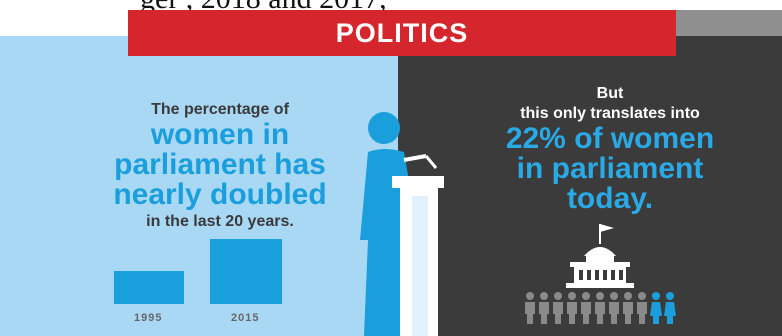 Image resolution: width=782 pixels, height=336 pixels. Describe the element at coordinates (610, 138) in the screenshot. I see `right-line-3: 22% of women` at that location.